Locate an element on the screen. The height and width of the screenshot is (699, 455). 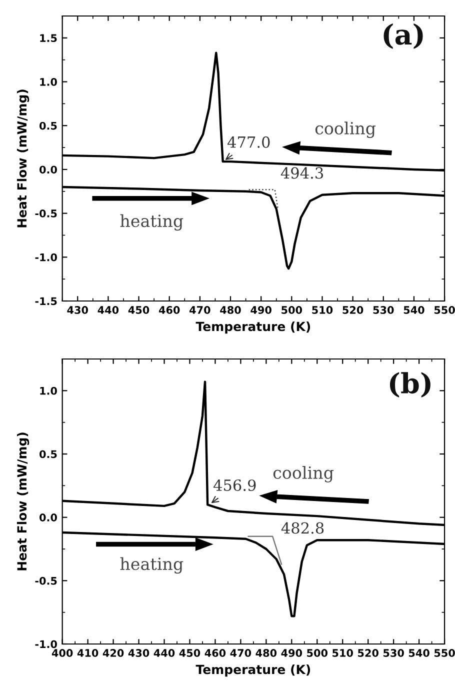
x-tick-label: 420 is located at coordinates (113, 653).